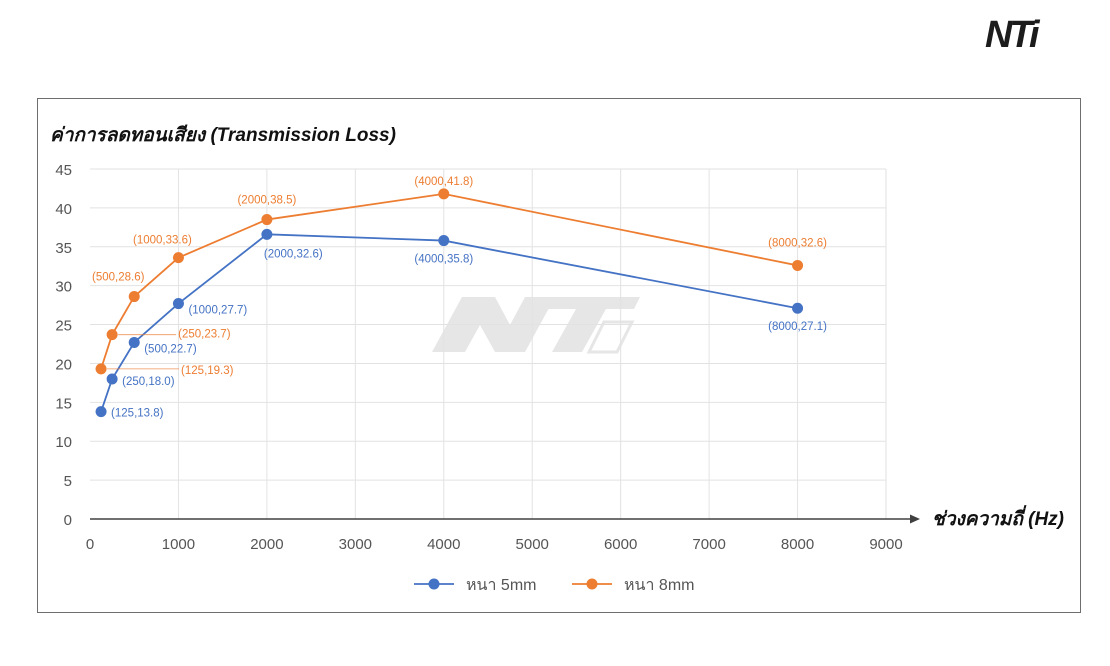  Describe the element at coordinates (137, 414) in the screenshot. I see `data-label: (125,13.8)` at that location.